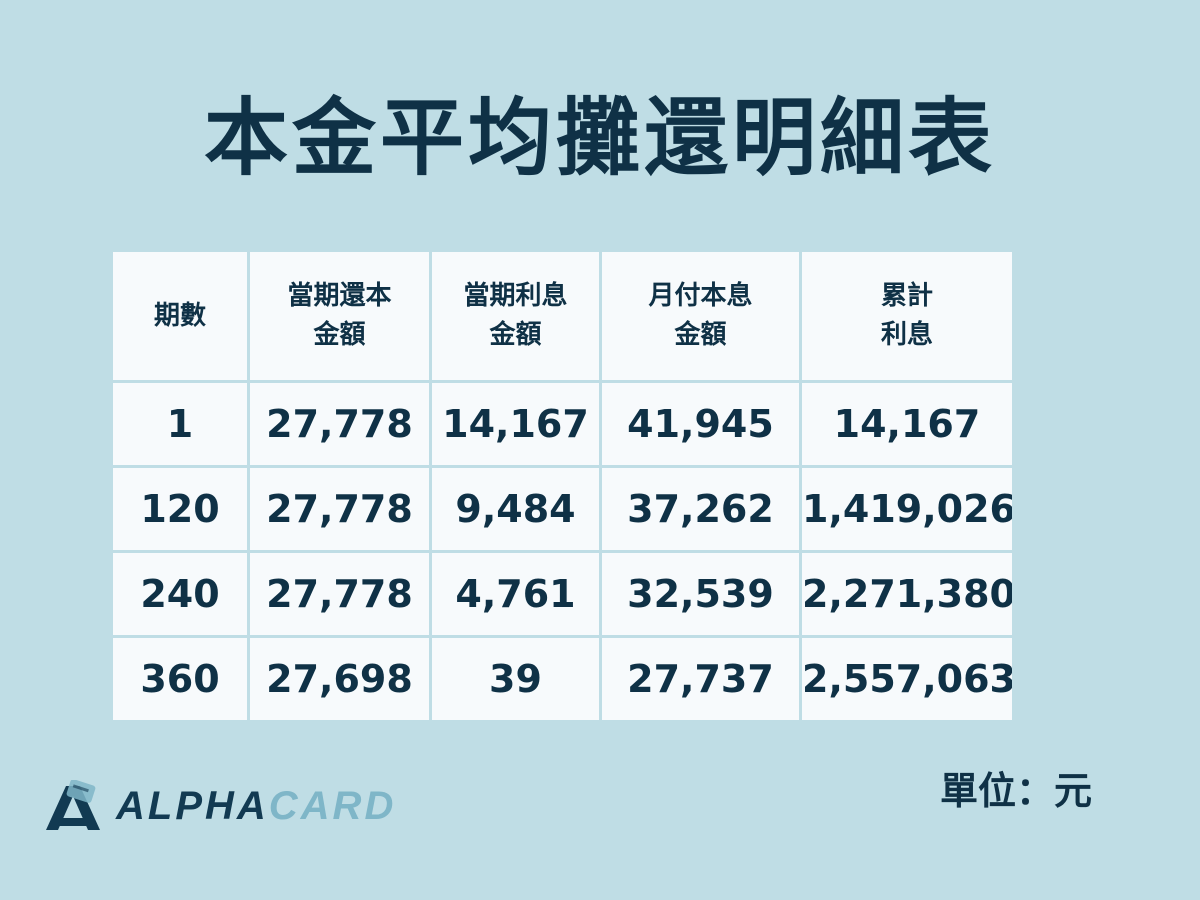 This screenshot has width=1200, height=900. I want to click on cell-interest: 9,484, so click(515, 509).